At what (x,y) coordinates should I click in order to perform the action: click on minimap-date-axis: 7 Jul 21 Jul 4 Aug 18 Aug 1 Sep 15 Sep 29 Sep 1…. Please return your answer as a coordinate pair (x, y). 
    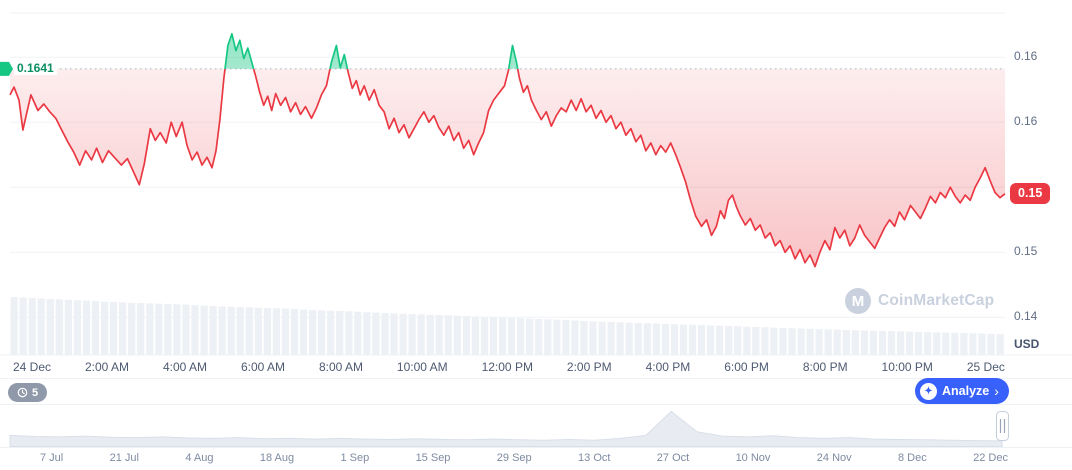
    Looking at the image, I should click on (524, 458).